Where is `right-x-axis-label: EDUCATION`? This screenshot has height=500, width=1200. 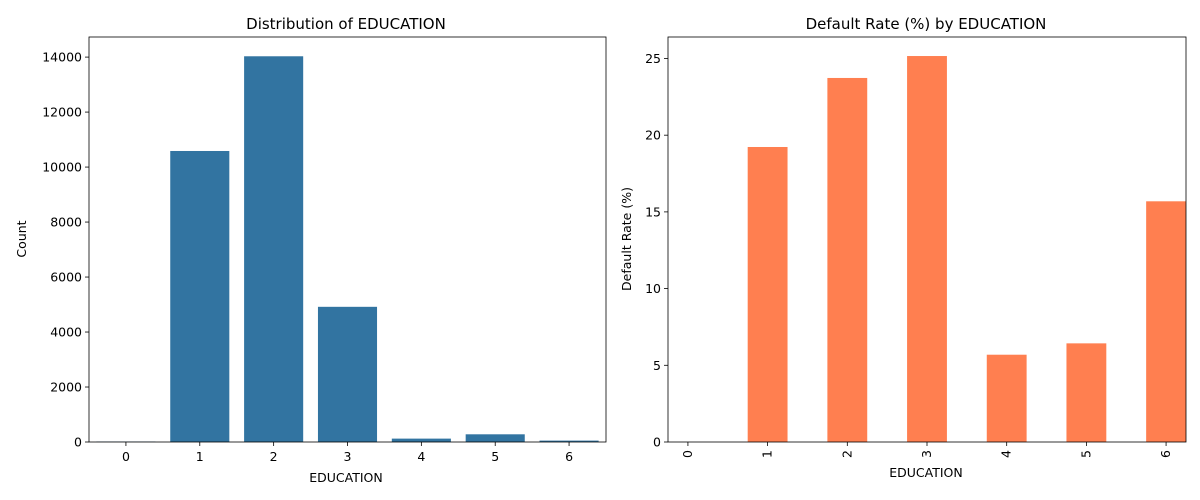
right-x-axis-label: EDUCATION is located at coordinates (926, 472).